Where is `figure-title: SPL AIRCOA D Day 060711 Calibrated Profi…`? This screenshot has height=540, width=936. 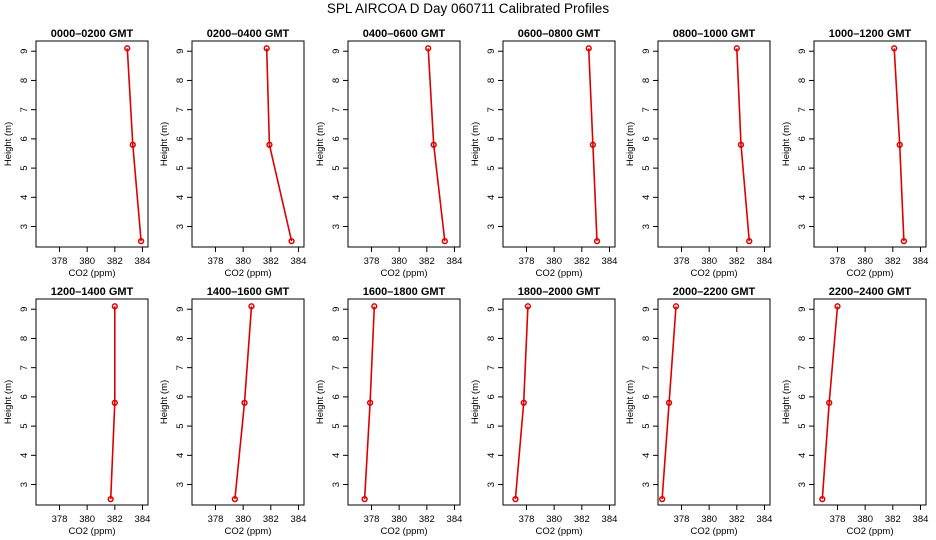
figure-title: SPL AIRCOA D Day 060711 Calibrated Profi… is located at coordinates (468, 8).